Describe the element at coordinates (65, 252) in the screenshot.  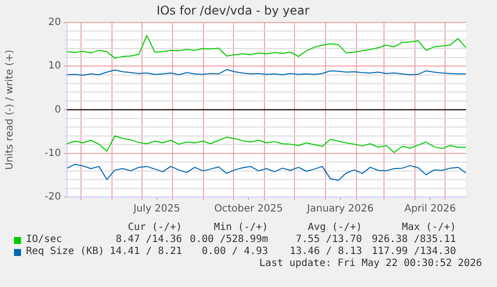
I see `legend-label: Req Size (KB)` at that location.